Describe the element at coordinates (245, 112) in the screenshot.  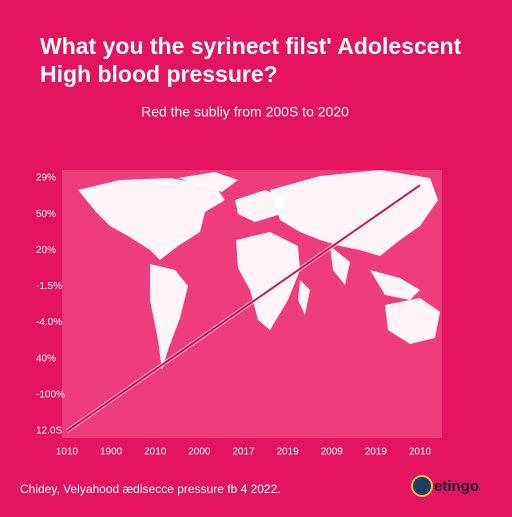
I see `chart-subtitle: Red the subliy from 200S to 2020` at that location.